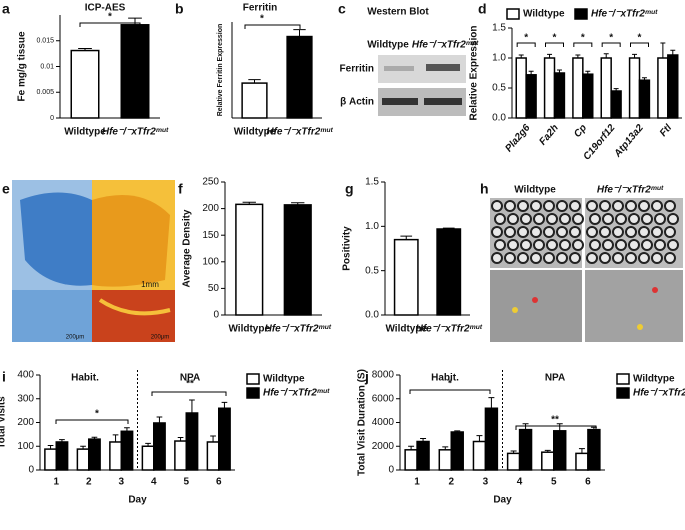 The width and height of the screenshot is (685, 530). I want to click on x-tick-label: Hfe⁻/⁻xTfr2ᵐᵘᵗ, so click(298, 329).